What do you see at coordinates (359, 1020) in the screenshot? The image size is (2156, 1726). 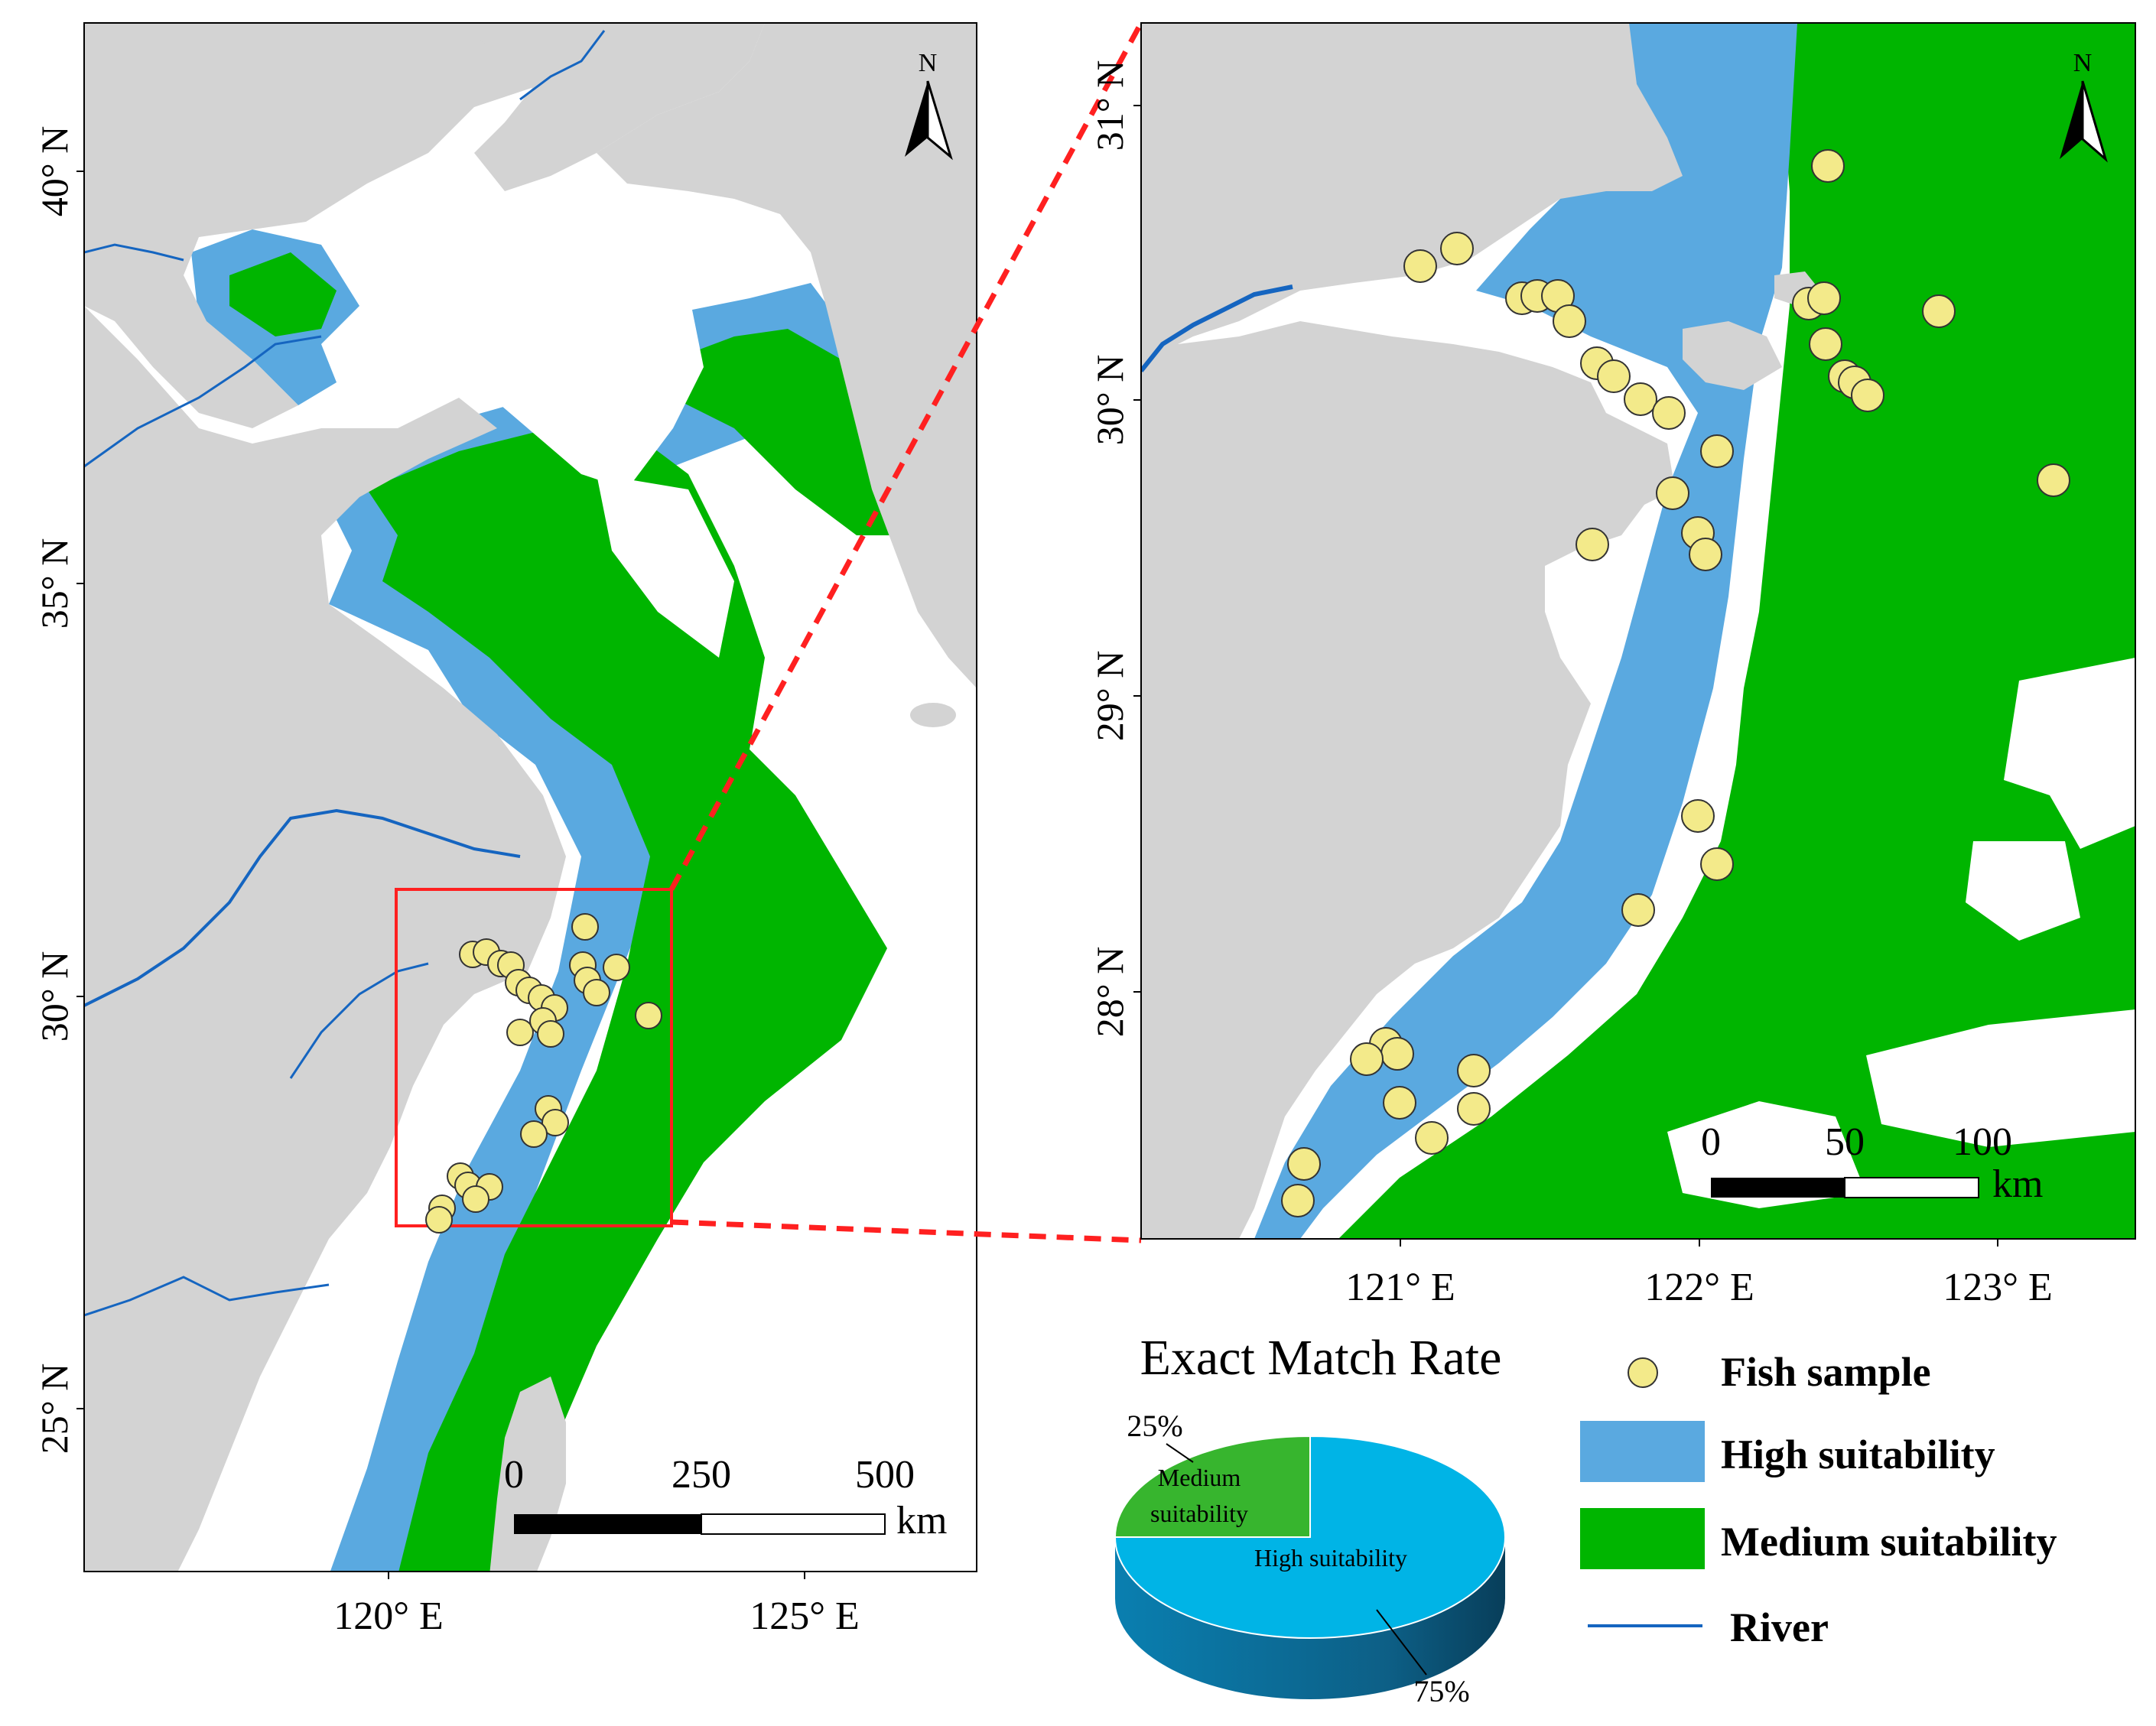 I see `left-map-river-qiantang` at bounding box center [359, 1020].